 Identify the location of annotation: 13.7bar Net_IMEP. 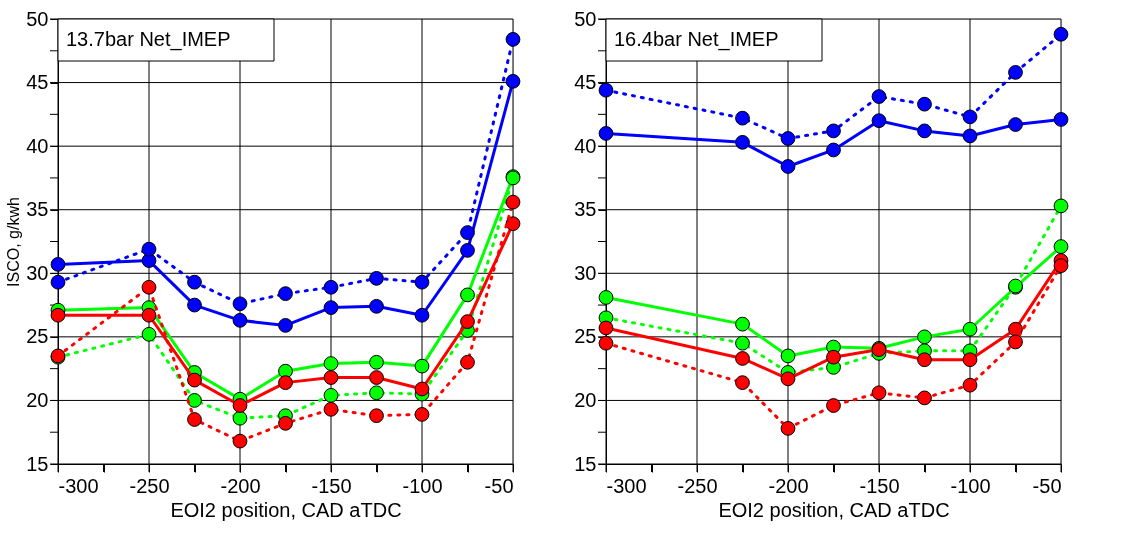
(148, 39).